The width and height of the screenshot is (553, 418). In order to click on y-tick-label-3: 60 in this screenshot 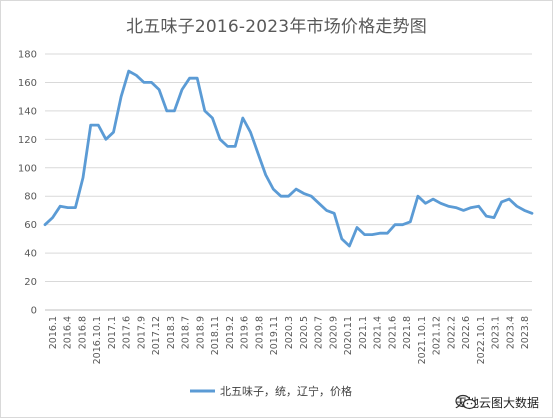, I will do `click(30, 225)`.